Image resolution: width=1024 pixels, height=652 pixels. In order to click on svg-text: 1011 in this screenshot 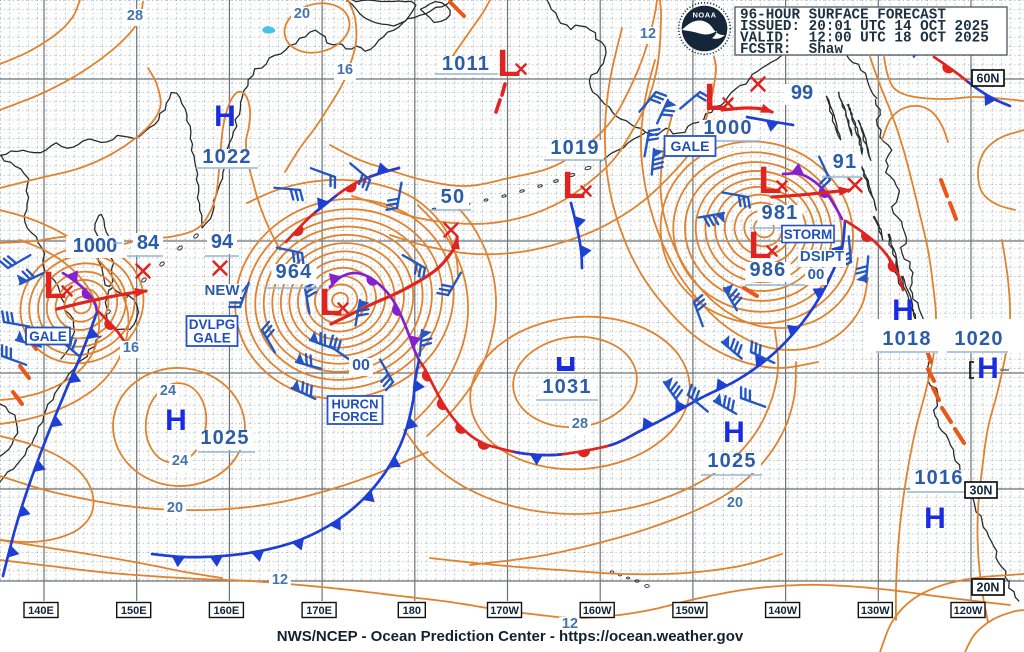, I will do `click(466, 64)`.